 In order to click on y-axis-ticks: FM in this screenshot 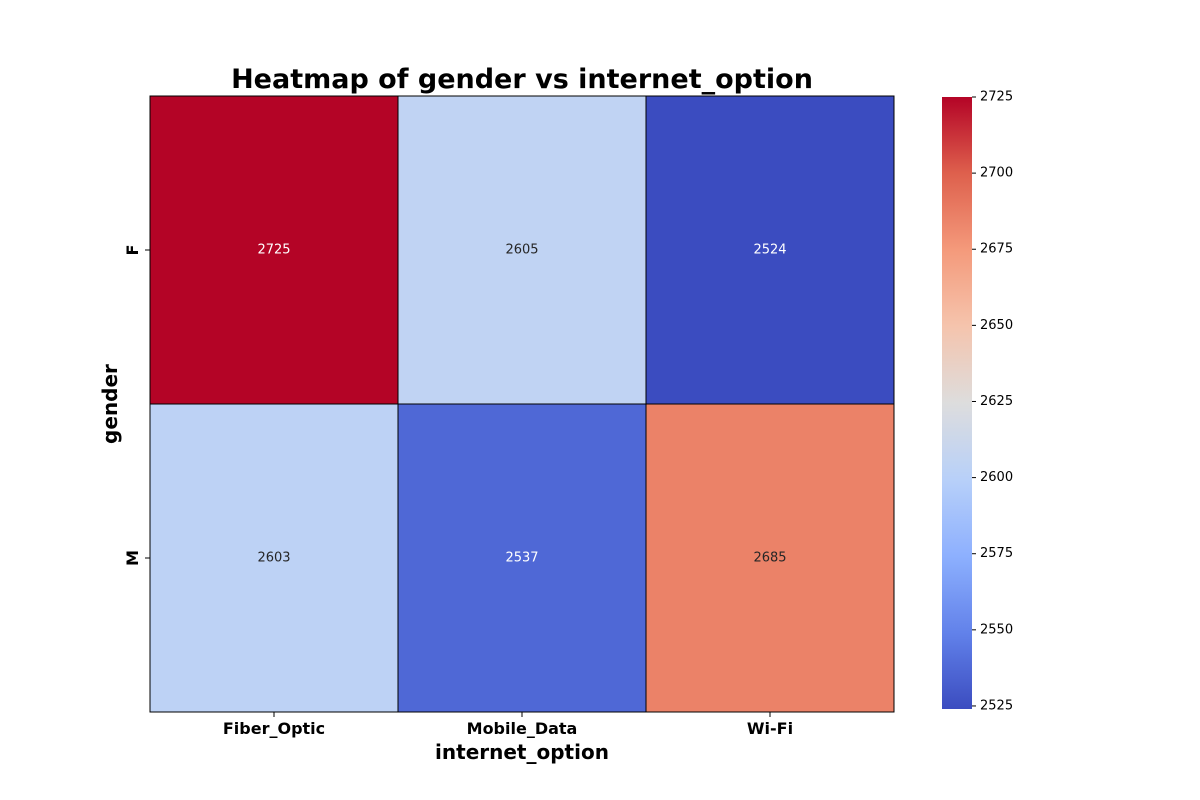, I will do `click(136, 405)`.